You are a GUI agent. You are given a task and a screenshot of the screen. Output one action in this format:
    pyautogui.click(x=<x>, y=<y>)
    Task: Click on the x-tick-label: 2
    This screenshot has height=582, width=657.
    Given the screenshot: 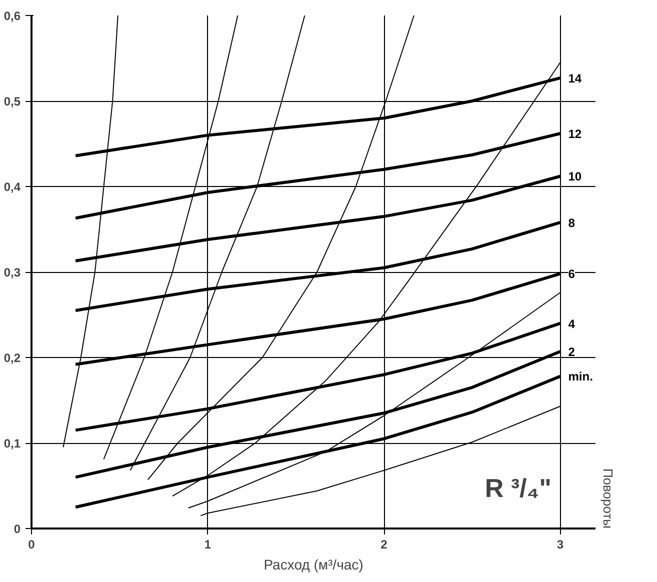 What is the action you would take?
    pyautogui.click(x=384, y=545)
    